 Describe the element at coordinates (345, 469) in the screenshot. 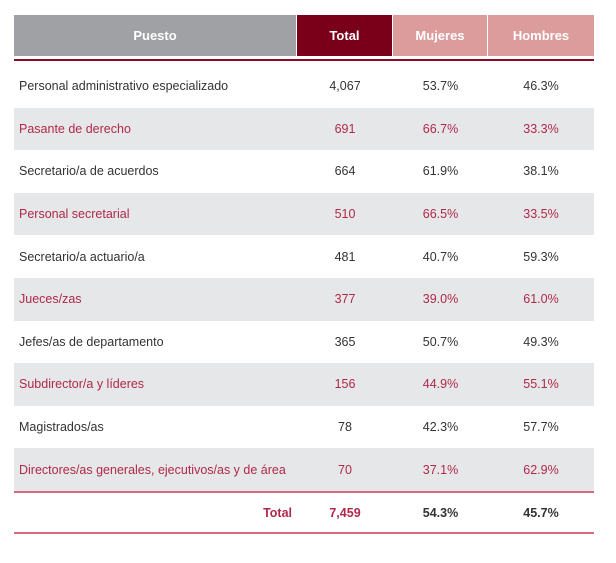

I see `cell-total: 70` at that location.